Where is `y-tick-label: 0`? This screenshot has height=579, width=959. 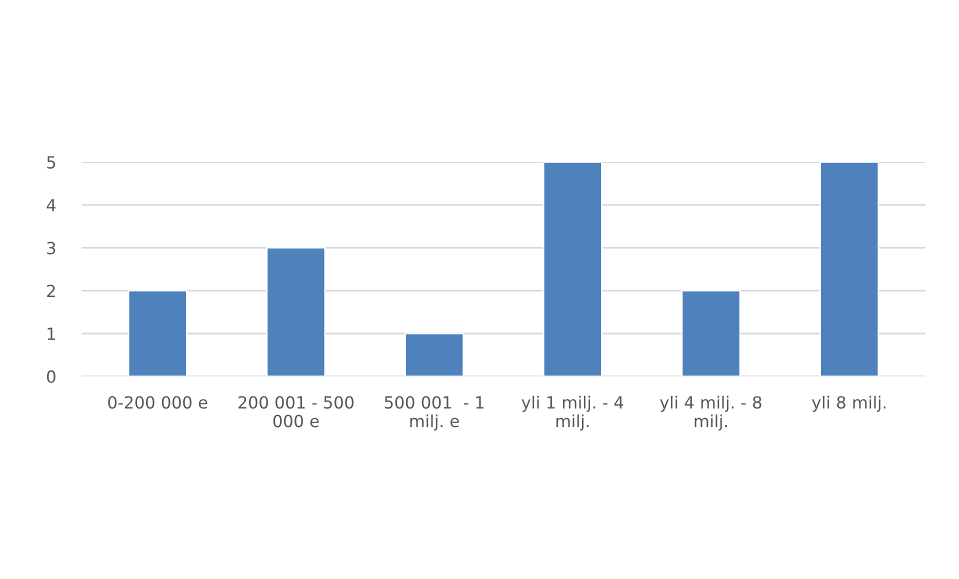 y-tick-label: 0 is located at coordinates (51, 376).